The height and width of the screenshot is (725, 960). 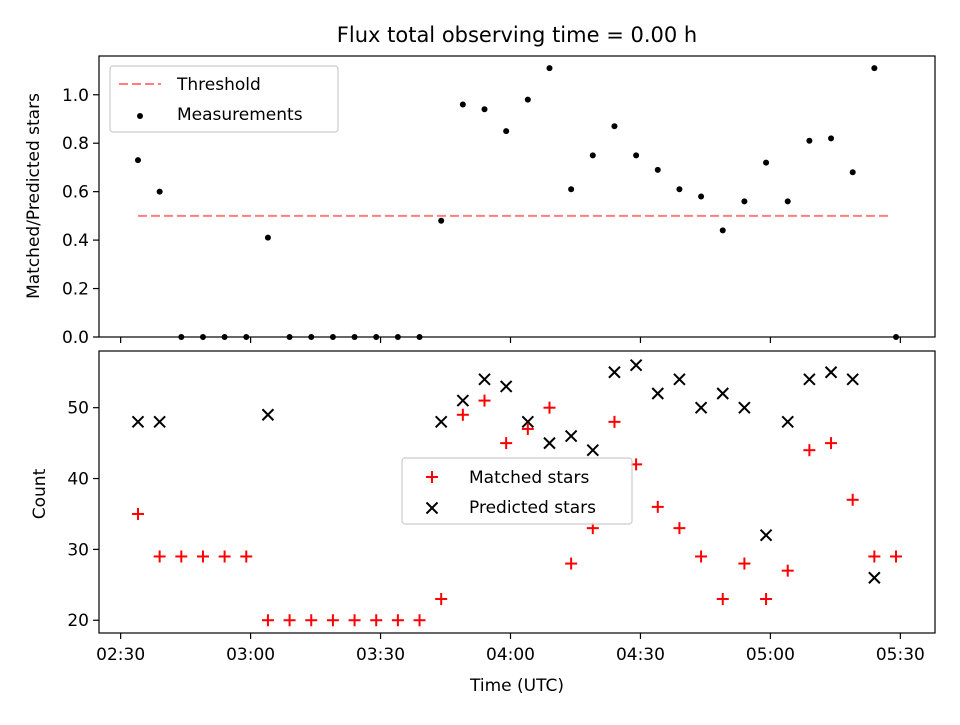 What do you see at coordinates (75, 338) in the screenshot?
I see `top-y-tick-label: 0.0` at bounding box center [75, 338].